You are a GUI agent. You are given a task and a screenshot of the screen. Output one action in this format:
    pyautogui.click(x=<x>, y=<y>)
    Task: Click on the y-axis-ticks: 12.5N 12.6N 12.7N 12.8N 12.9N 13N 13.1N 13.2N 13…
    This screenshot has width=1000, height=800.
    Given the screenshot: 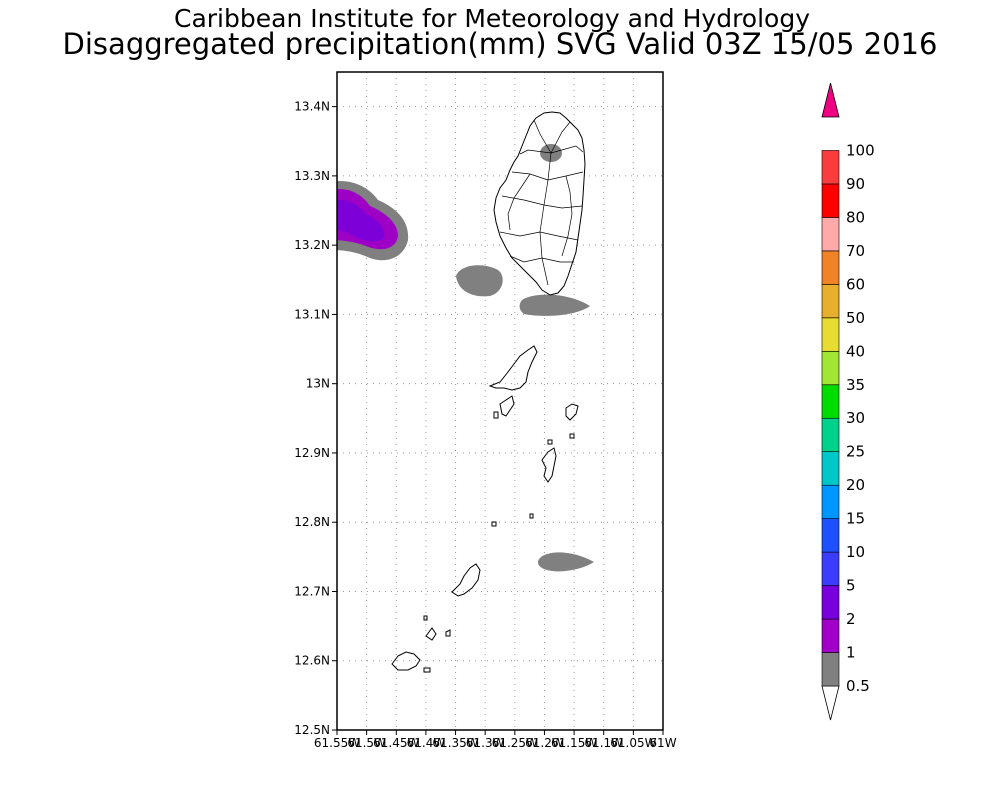 What is the action you would take?
    pyautogui.click(x=315, y=418)
    